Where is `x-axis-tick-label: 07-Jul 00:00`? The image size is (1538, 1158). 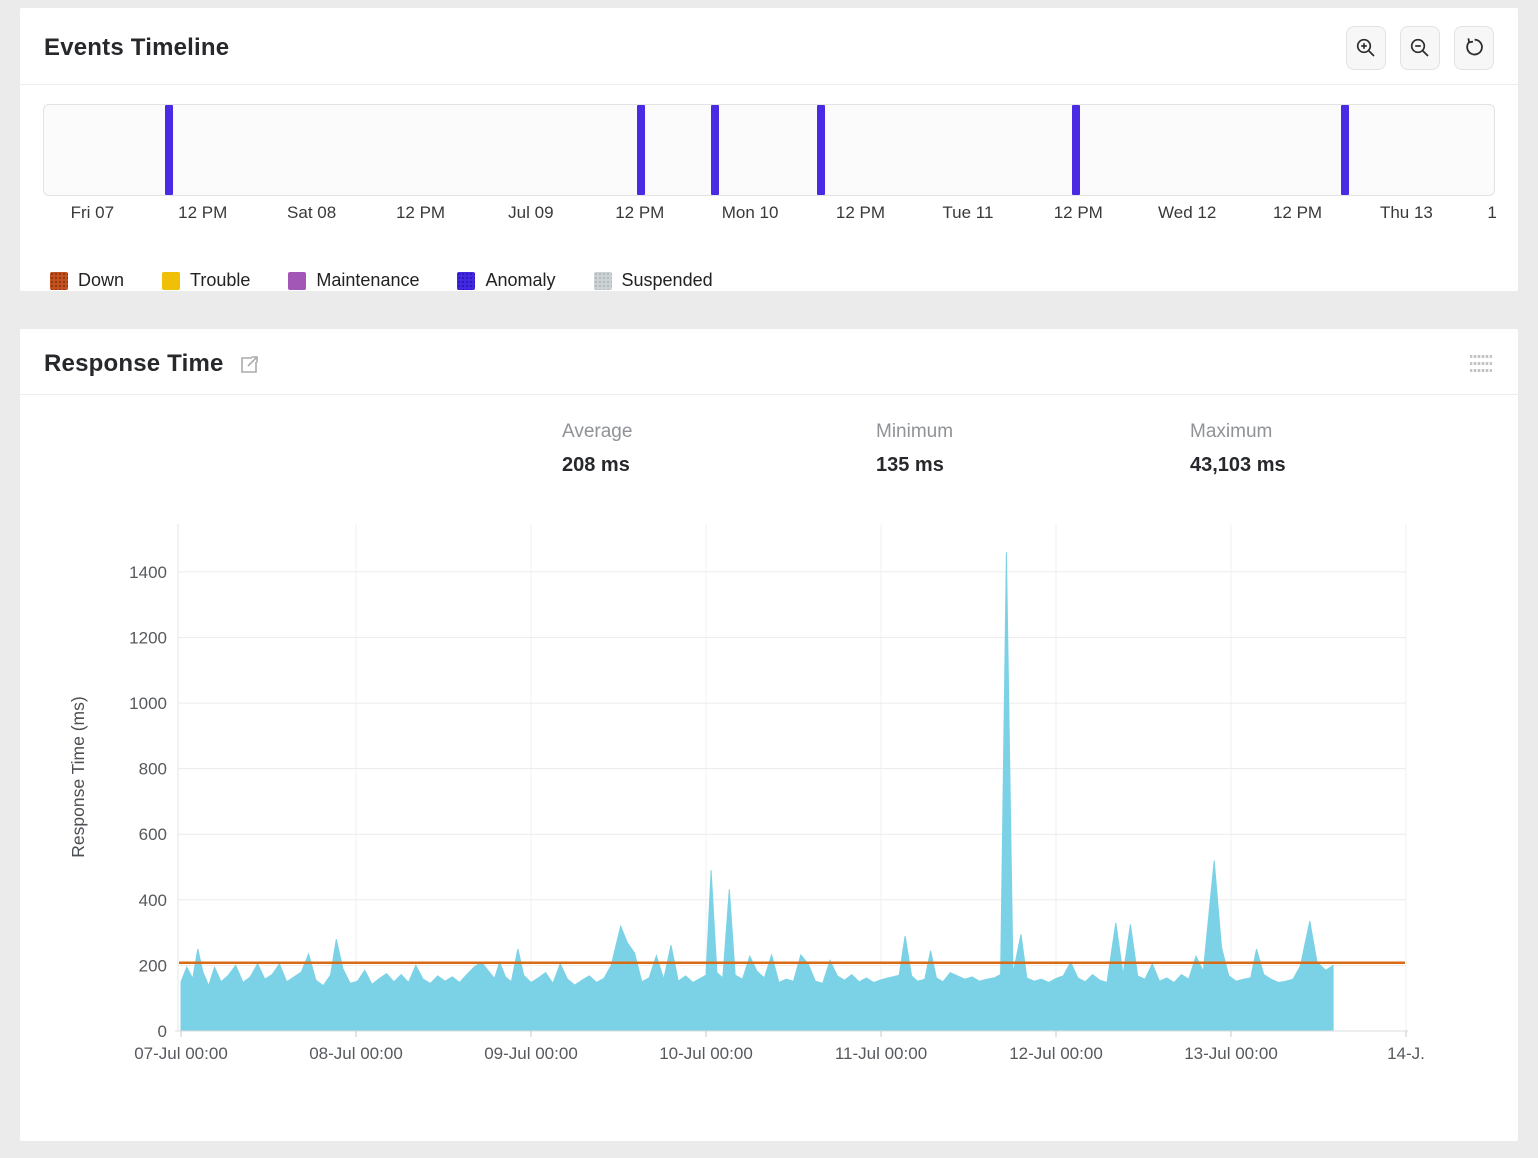 x-axis-tick-label: 07-Jul 00:00 is located at coordinates (181, 1053).